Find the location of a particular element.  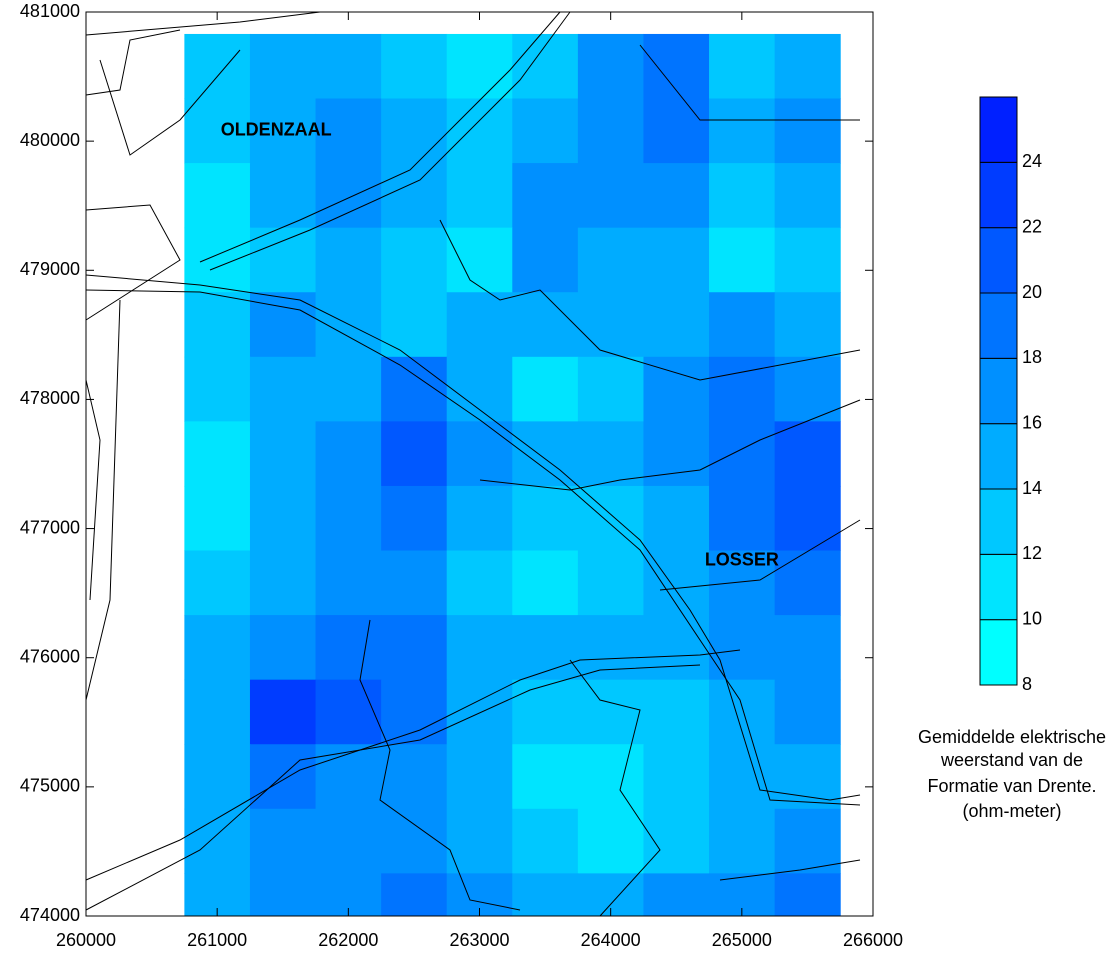

y-tick-label: 481000 is located at coordinates (50, 11).